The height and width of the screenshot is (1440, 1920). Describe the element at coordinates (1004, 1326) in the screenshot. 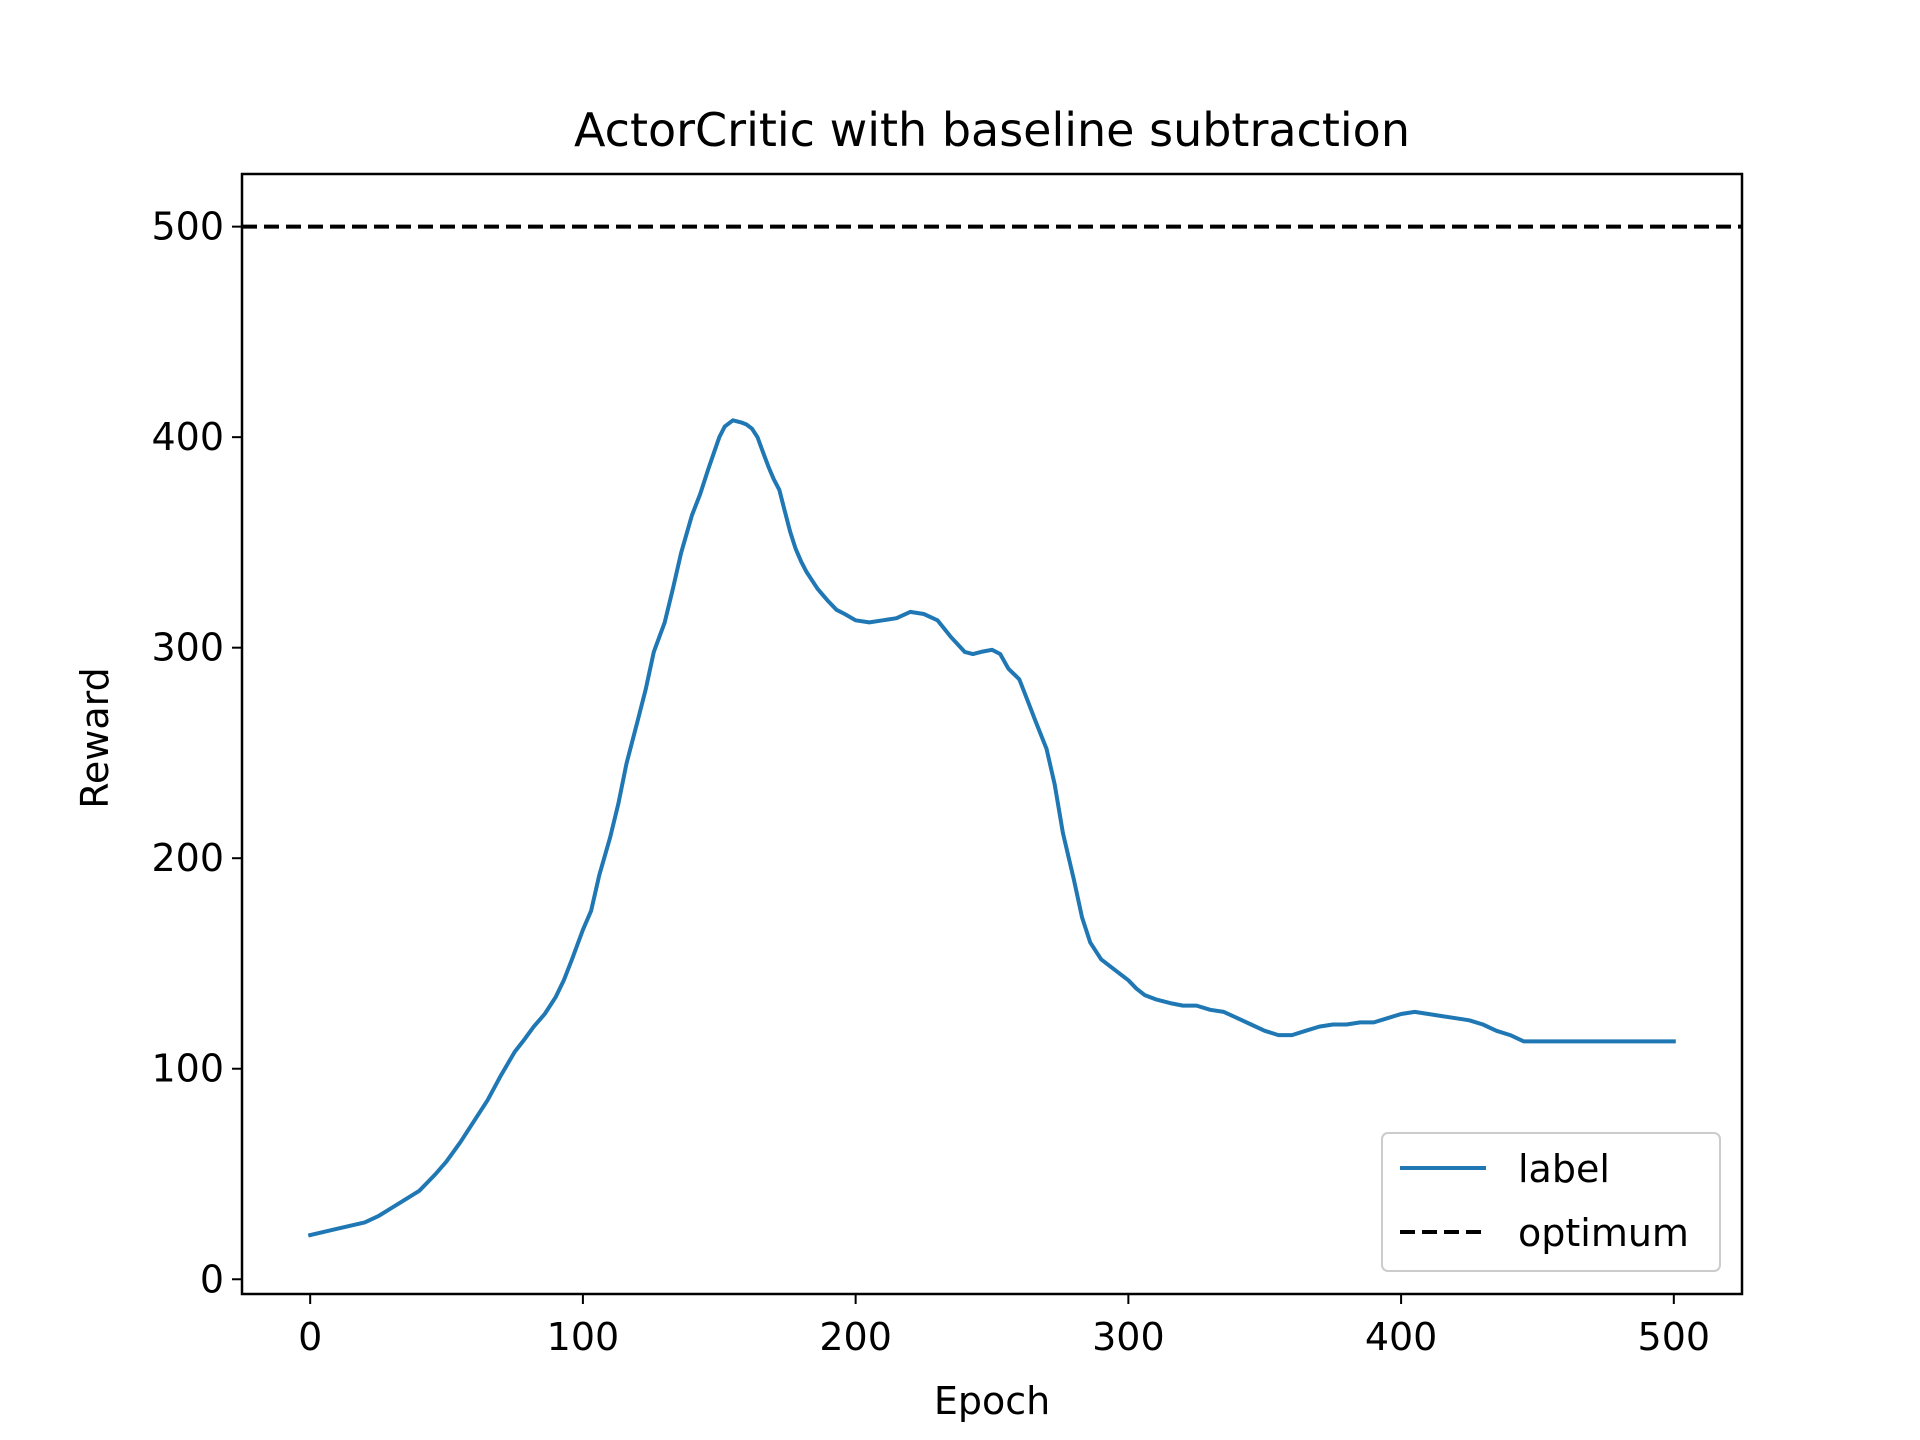

I see `x-axis-ticks: 0 100 200 300 400 500` at that location.